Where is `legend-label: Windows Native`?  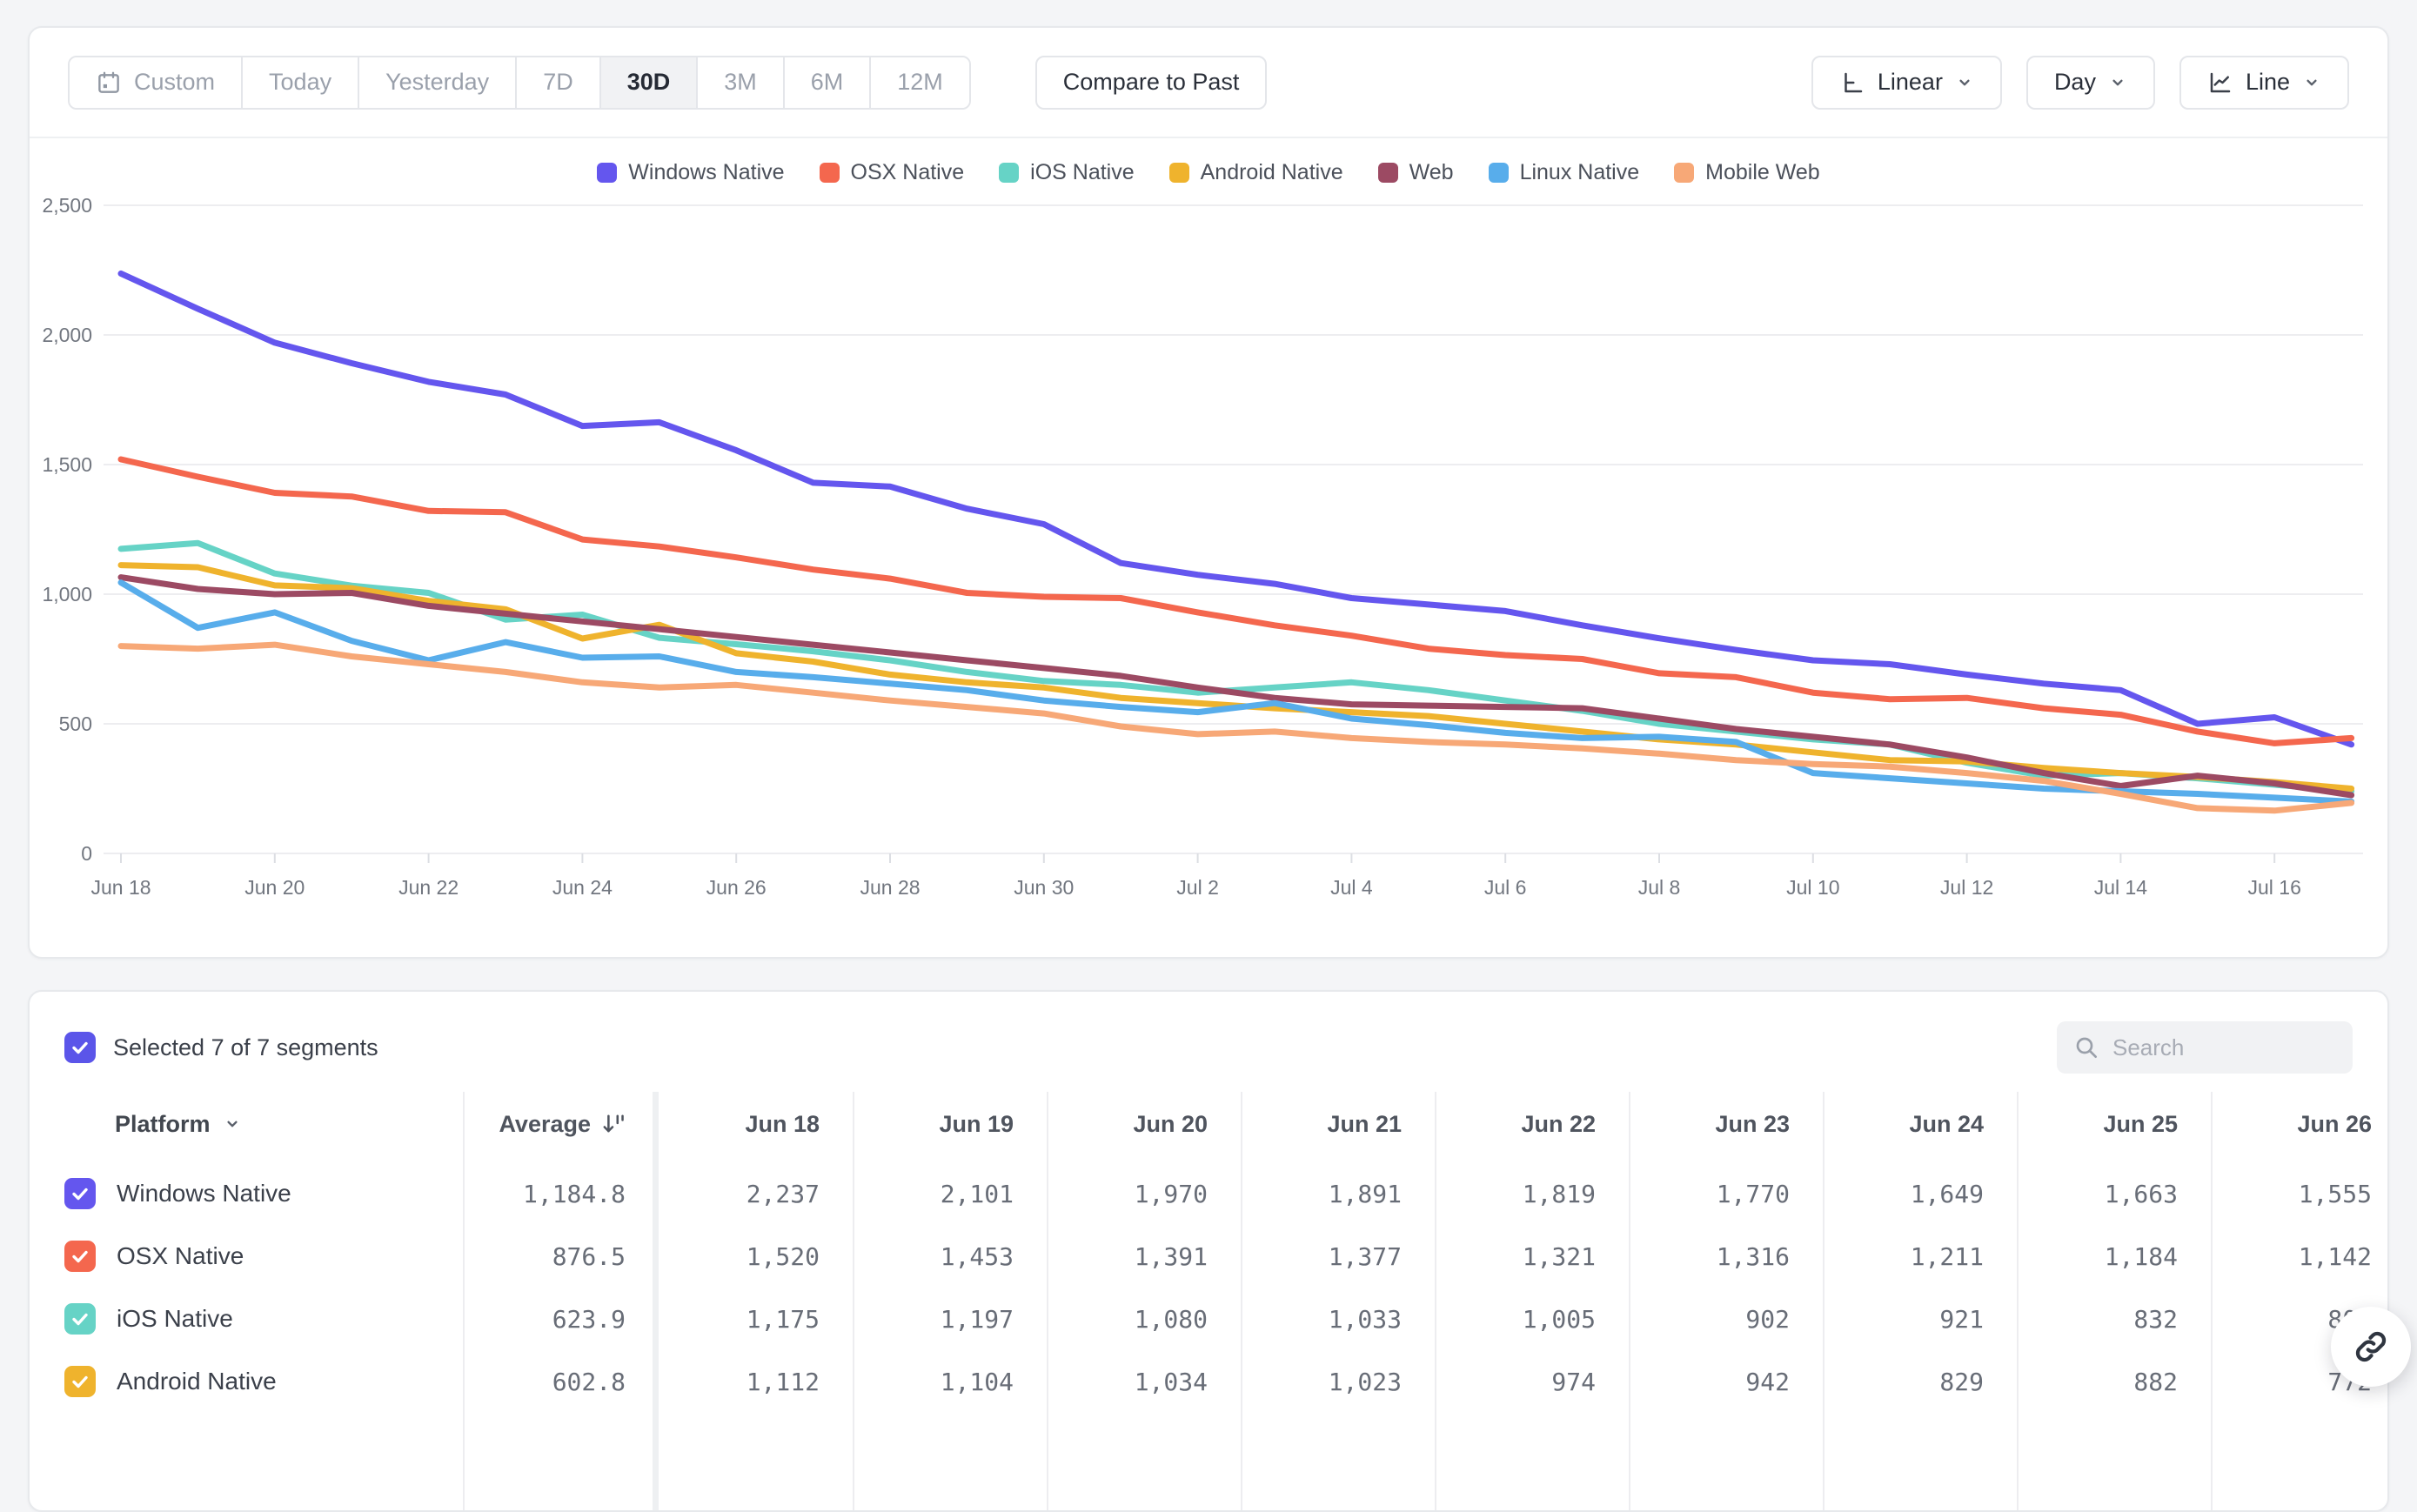
legend-label: Windows Native is located at coordinates (706, 172).